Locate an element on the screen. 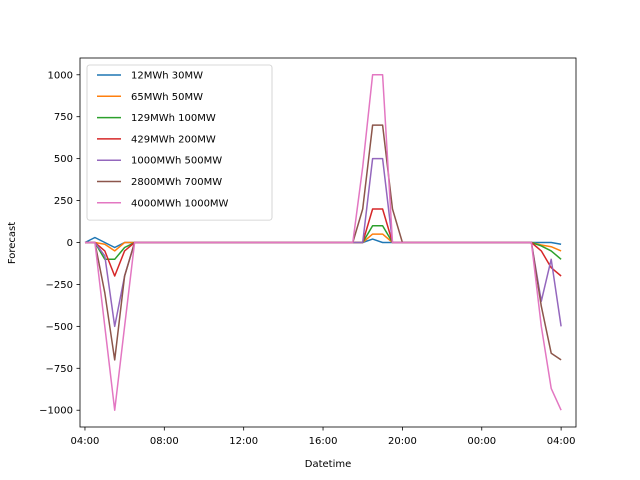 The width and height of the screenshot is (640, 480). y-axis-label: Forecast is located at coordinates (12, 243).